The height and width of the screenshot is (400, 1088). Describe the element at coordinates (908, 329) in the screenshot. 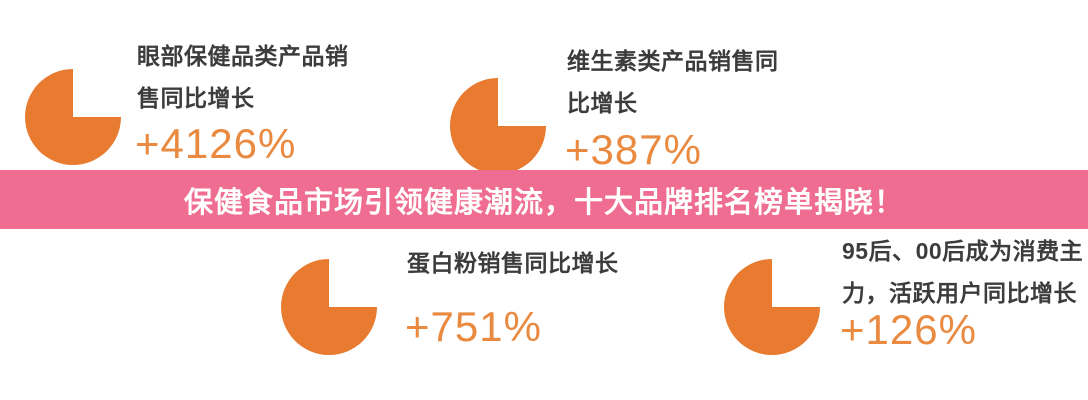

I see `stat-value: +126%` at that location.